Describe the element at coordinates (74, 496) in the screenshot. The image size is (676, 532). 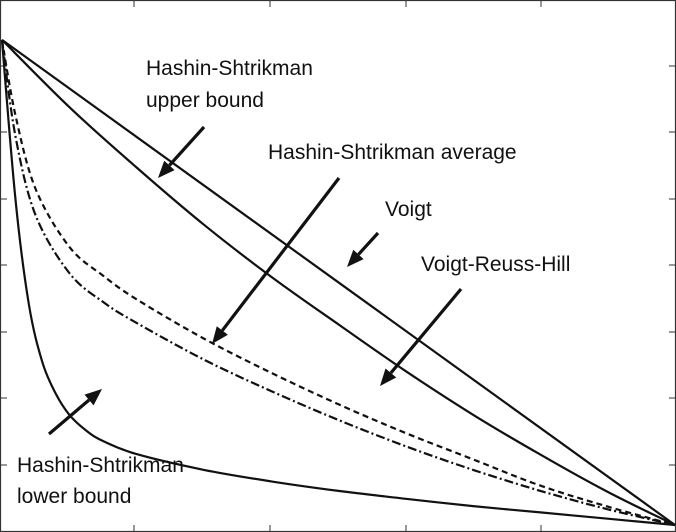
I see `annotation-hs-lower-line2: lower bound` at that location.